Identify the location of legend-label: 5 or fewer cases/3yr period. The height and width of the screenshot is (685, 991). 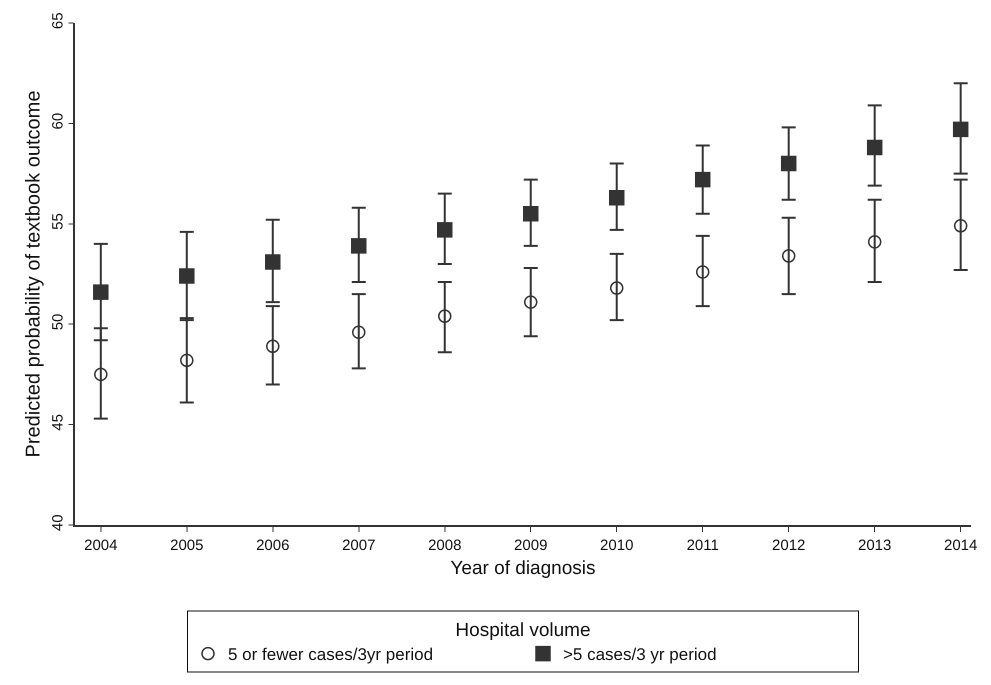
(331, 654).